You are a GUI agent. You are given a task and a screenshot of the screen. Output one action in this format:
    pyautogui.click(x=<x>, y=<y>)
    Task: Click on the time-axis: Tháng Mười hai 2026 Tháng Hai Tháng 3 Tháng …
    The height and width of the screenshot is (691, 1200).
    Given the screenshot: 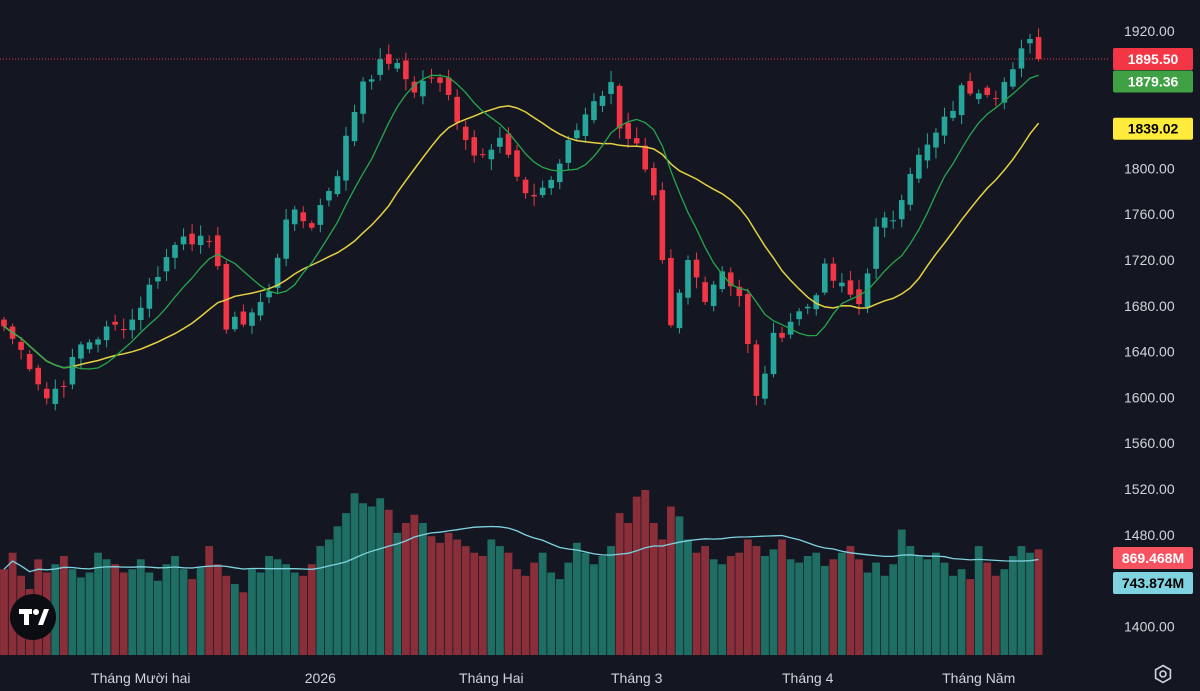 What is the action you would take?
    pyautogui.click(x=553, y=678)
    